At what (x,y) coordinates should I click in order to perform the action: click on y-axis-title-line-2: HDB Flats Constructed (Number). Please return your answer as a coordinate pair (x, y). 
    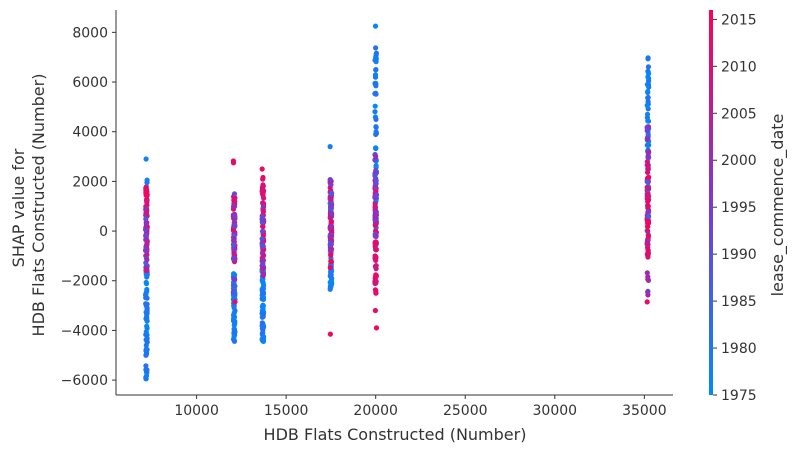
    Looking at the image, I should click on (38, 205).